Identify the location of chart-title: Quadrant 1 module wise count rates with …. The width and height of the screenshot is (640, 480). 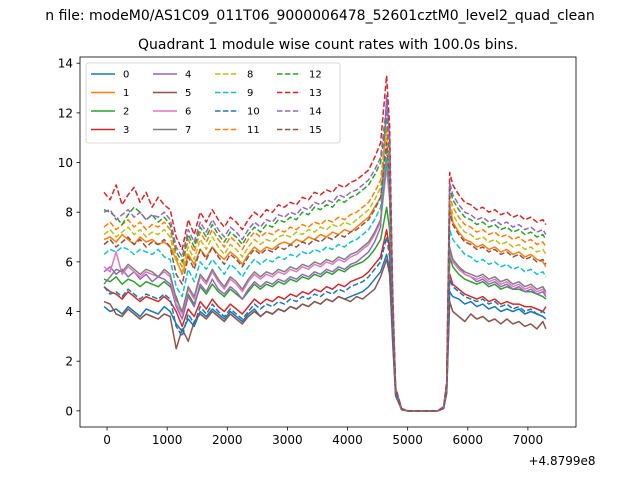
(328, 45).